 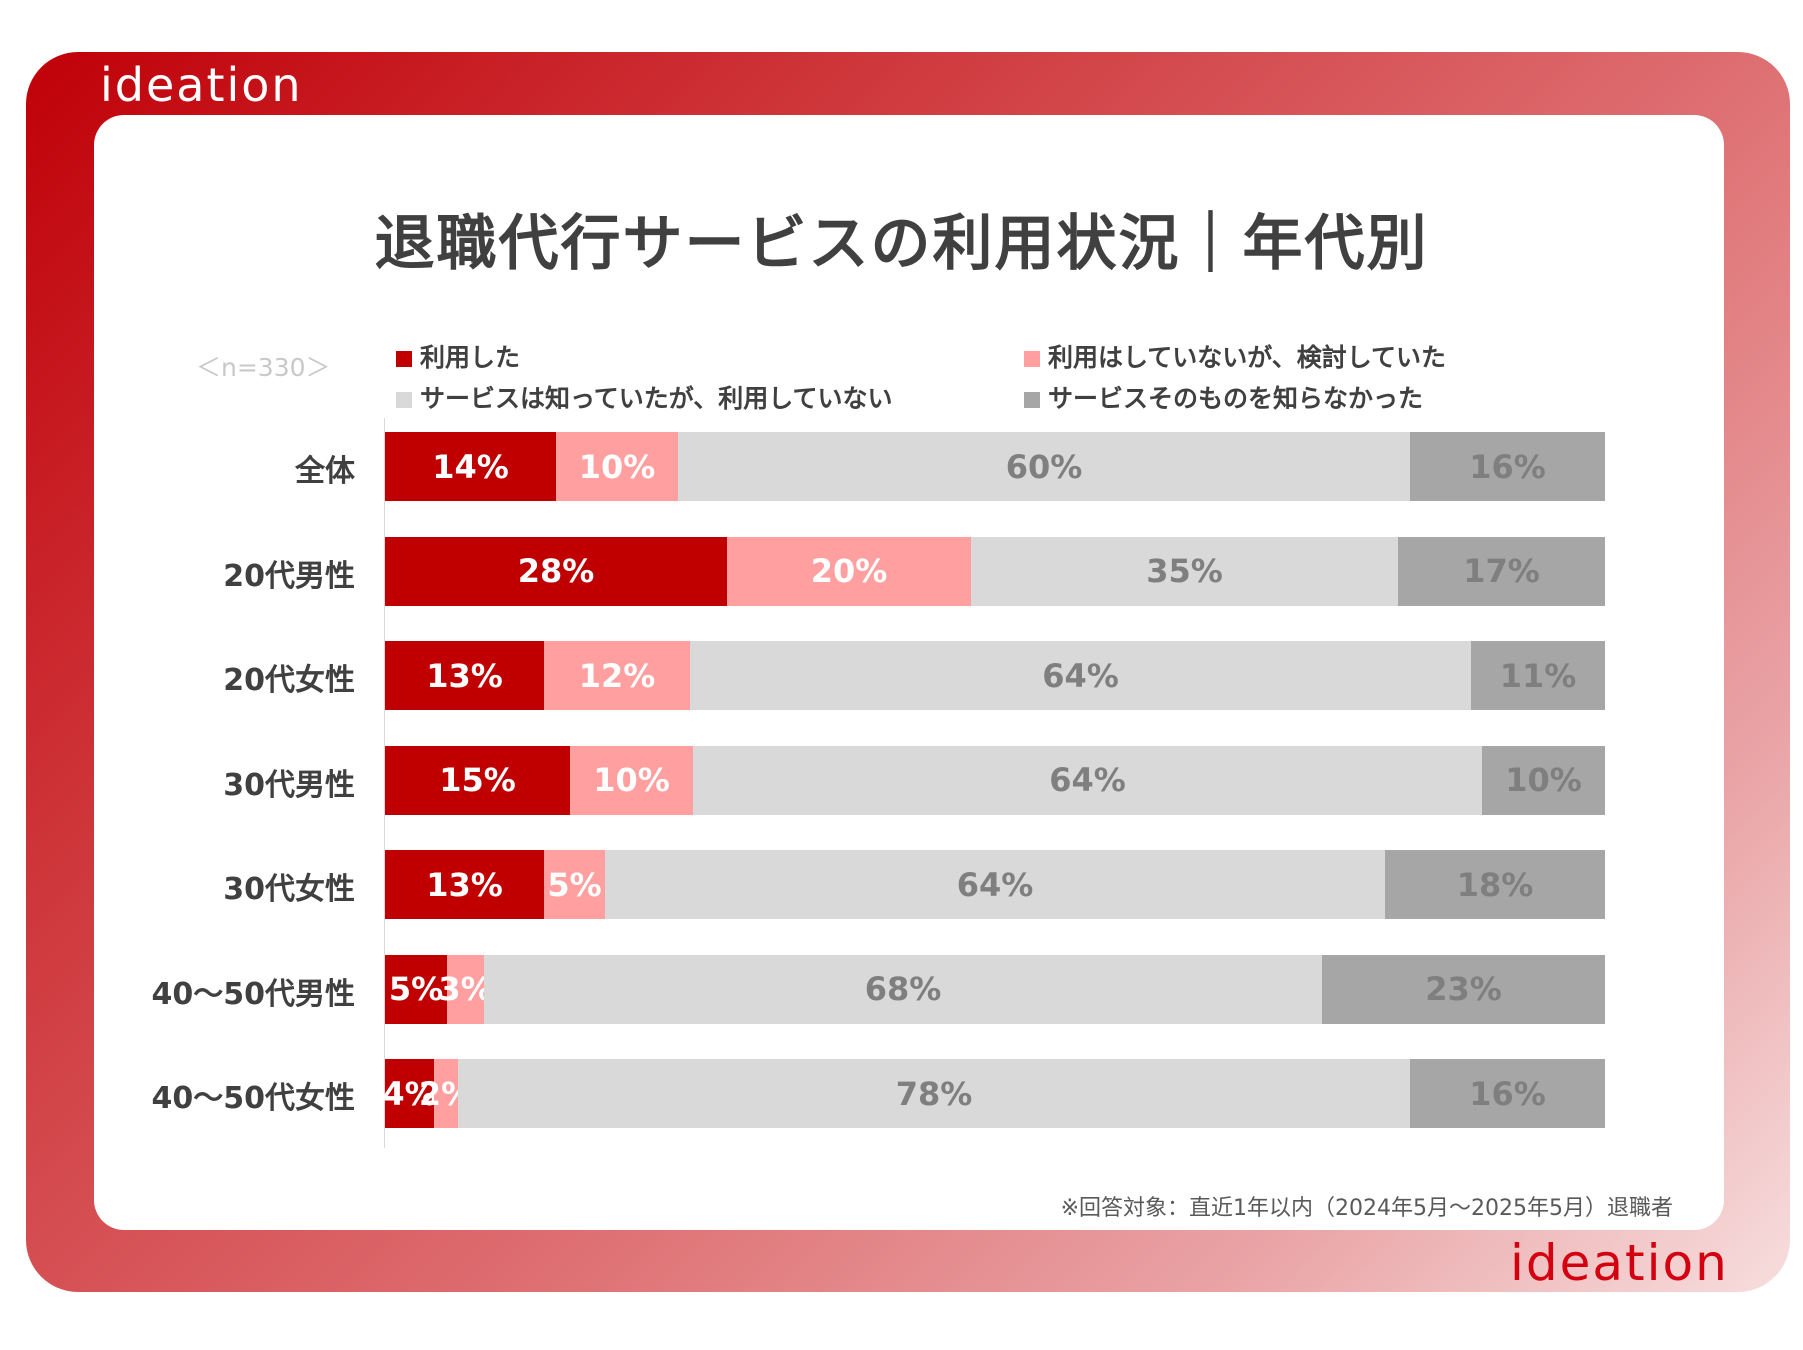 I want to click on bar-segment: 68%, so click(x=903, y=989).